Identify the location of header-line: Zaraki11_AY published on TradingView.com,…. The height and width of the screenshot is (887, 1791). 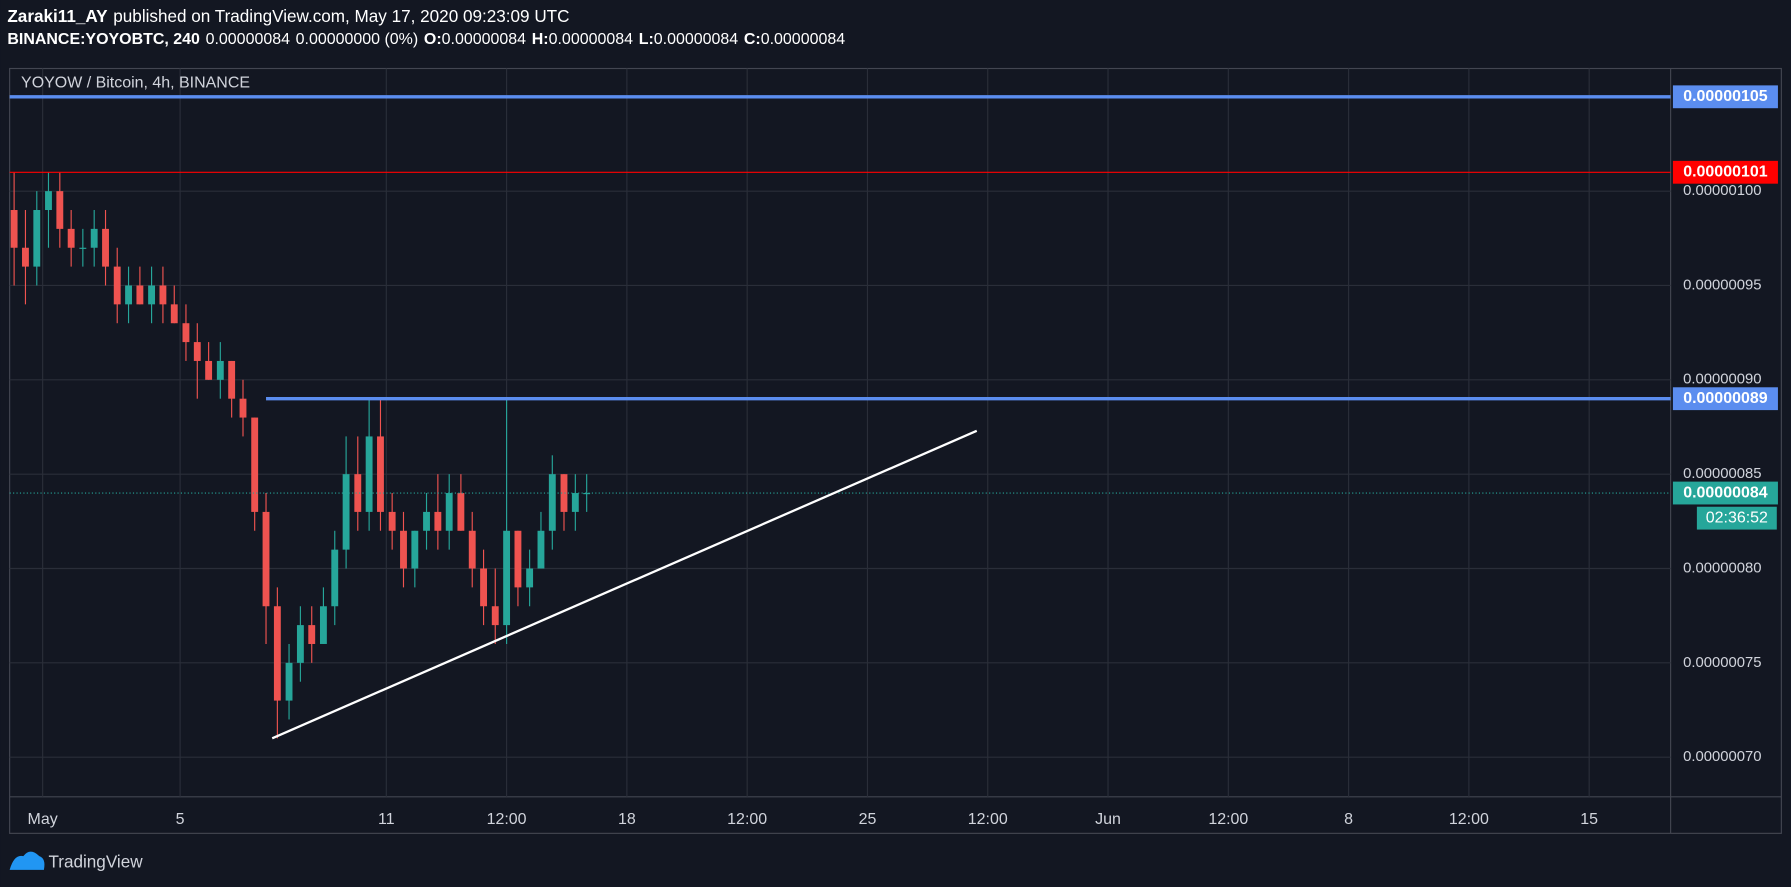
(288, 16).